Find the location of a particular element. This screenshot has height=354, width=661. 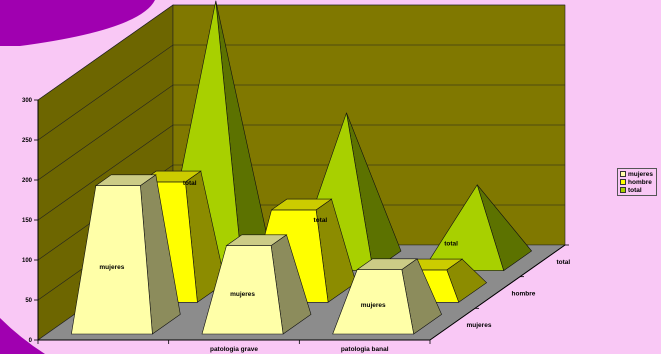

legend-label-mujeres: mujeres is located at coordinates (640, 174).